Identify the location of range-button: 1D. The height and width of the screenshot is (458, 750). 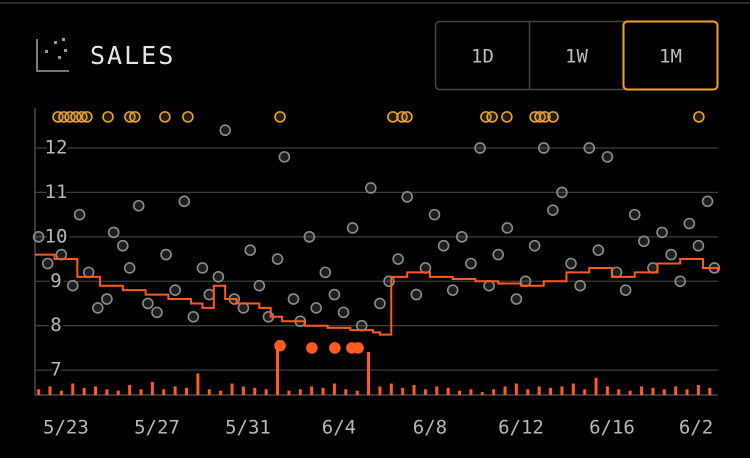
(483, 56).